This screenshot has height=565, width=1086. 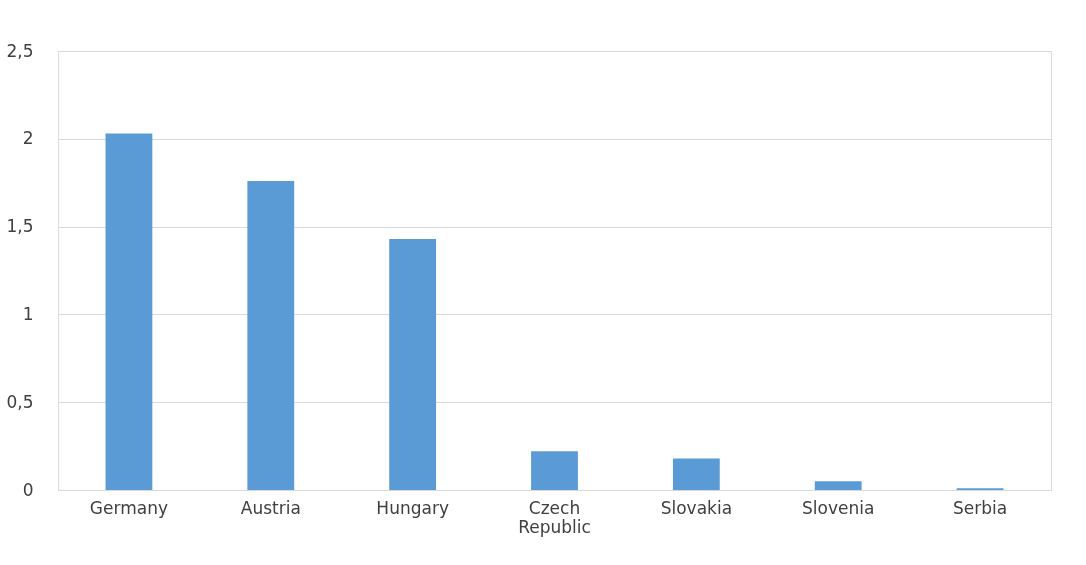 What do you see at coordinates (20, 226) in the screenshot?
I see `y-tick-label: 1,5` at bounding box center [20, 226].